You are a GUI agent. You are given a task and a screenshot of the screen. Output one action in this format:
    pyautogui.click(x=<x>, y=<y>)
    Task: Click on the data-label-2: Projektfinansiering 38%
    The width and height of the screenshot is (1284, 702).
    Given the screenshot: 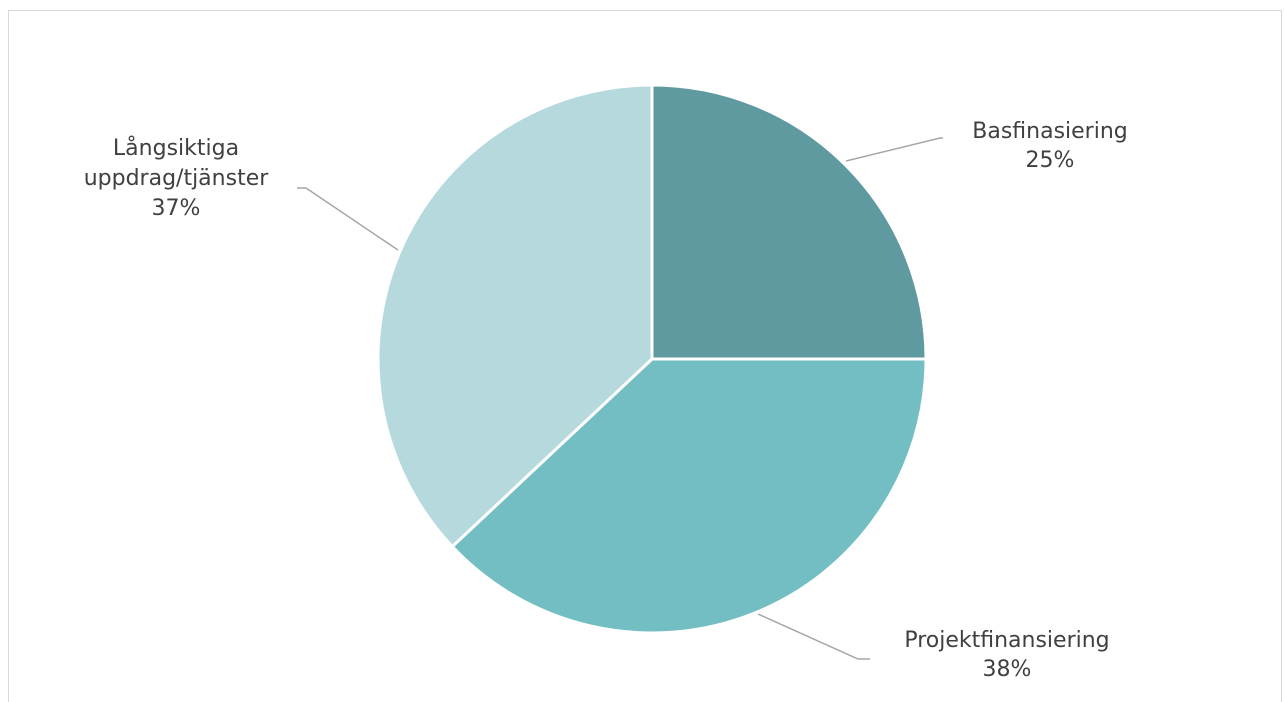 What is the action you would take?
    pyautogui.click(x=1006, y=655)
    